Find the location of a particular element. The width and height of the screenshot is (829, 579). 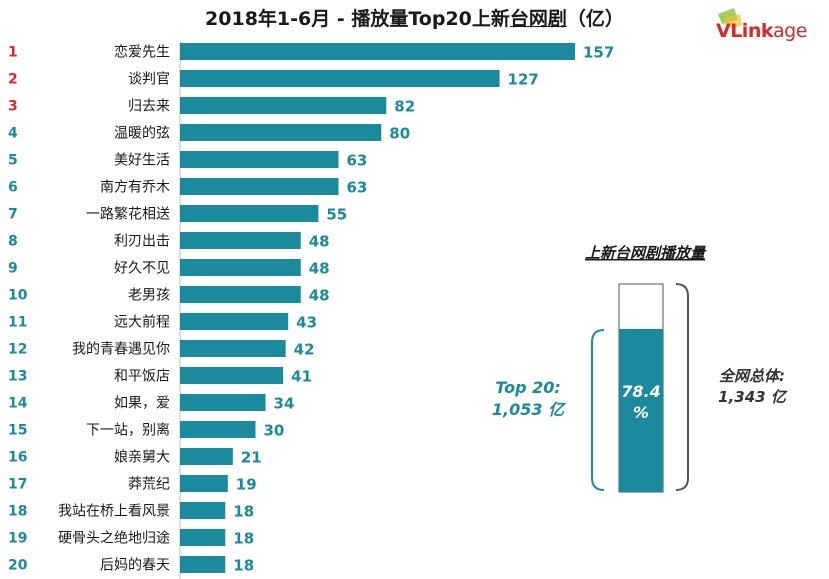

category-label: 我站在桥上看风景 is located at coordinates (114, 512).